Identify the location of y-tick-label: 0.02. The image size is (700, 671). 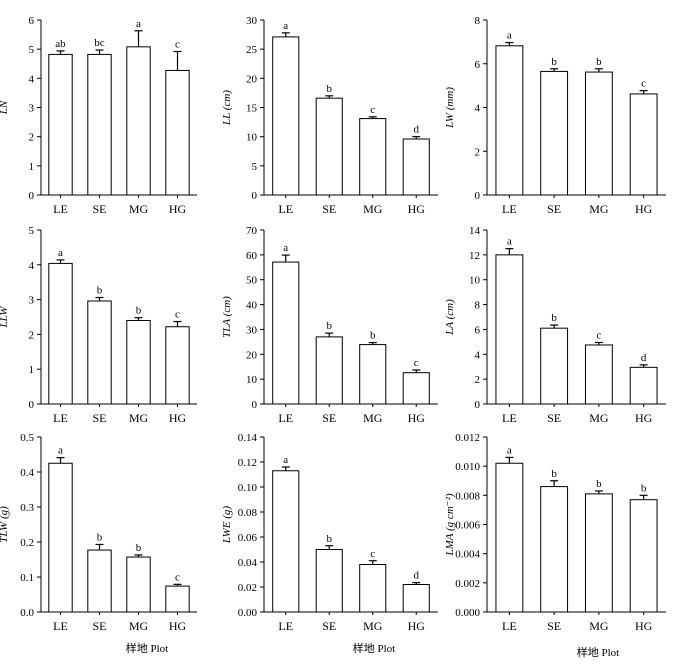
(247, 588).